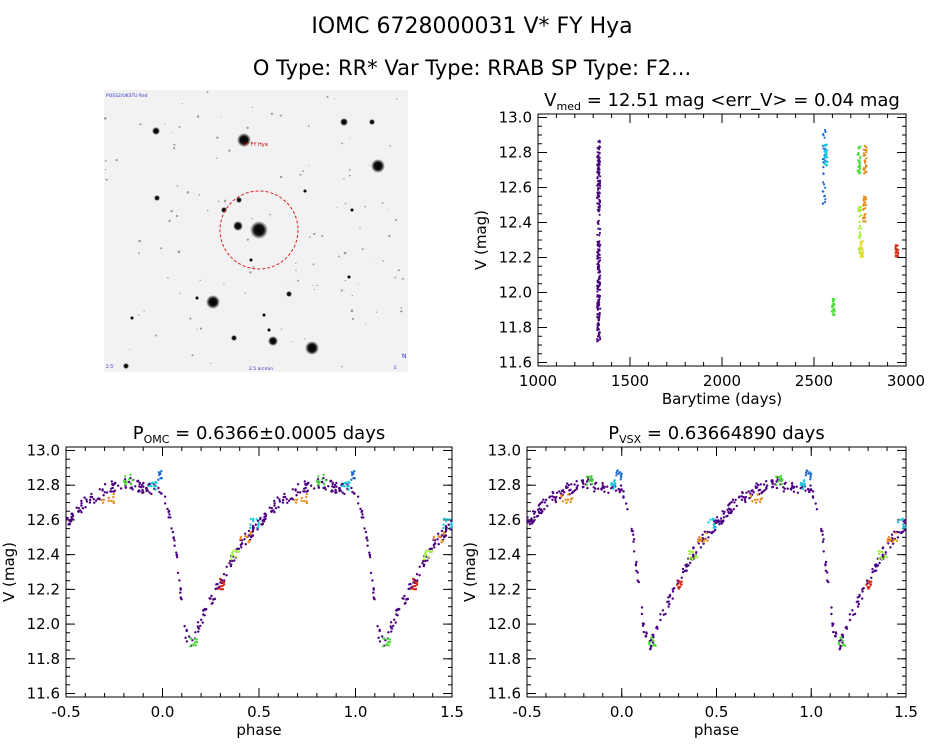  Describe the element at coordinates (515, 188) in the screenshot. I see `y-tick-label: 12.6` at that location.